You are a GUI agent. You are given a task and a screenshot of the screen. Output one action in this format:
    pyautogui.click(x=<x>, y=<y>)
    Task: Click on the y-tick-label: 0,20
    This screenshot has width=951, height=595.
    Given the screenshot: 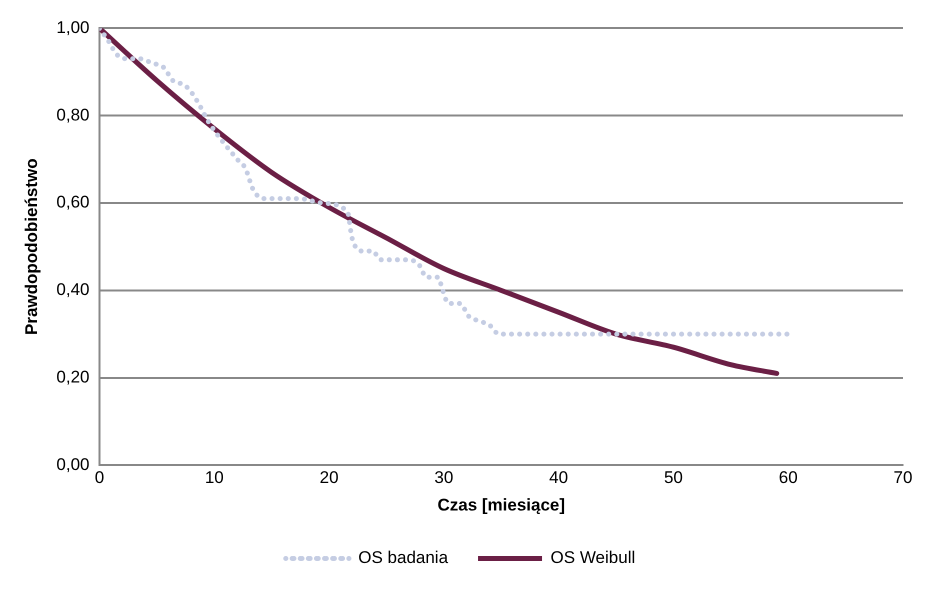 What is the action you would take?
    pyautogui.click(x=73, y=376)
    